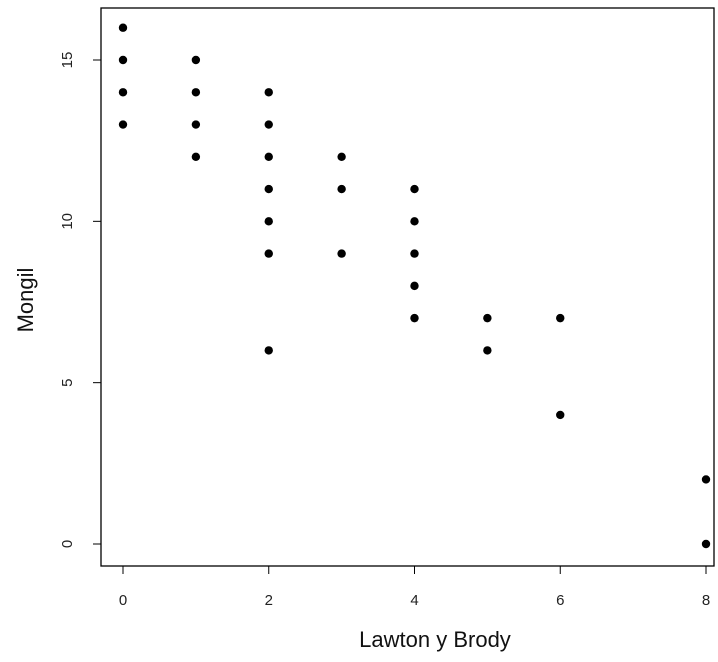 The height and width of the screenshot is (662, 718). I want to click on y-tick-label: 10, so click(67, 221).